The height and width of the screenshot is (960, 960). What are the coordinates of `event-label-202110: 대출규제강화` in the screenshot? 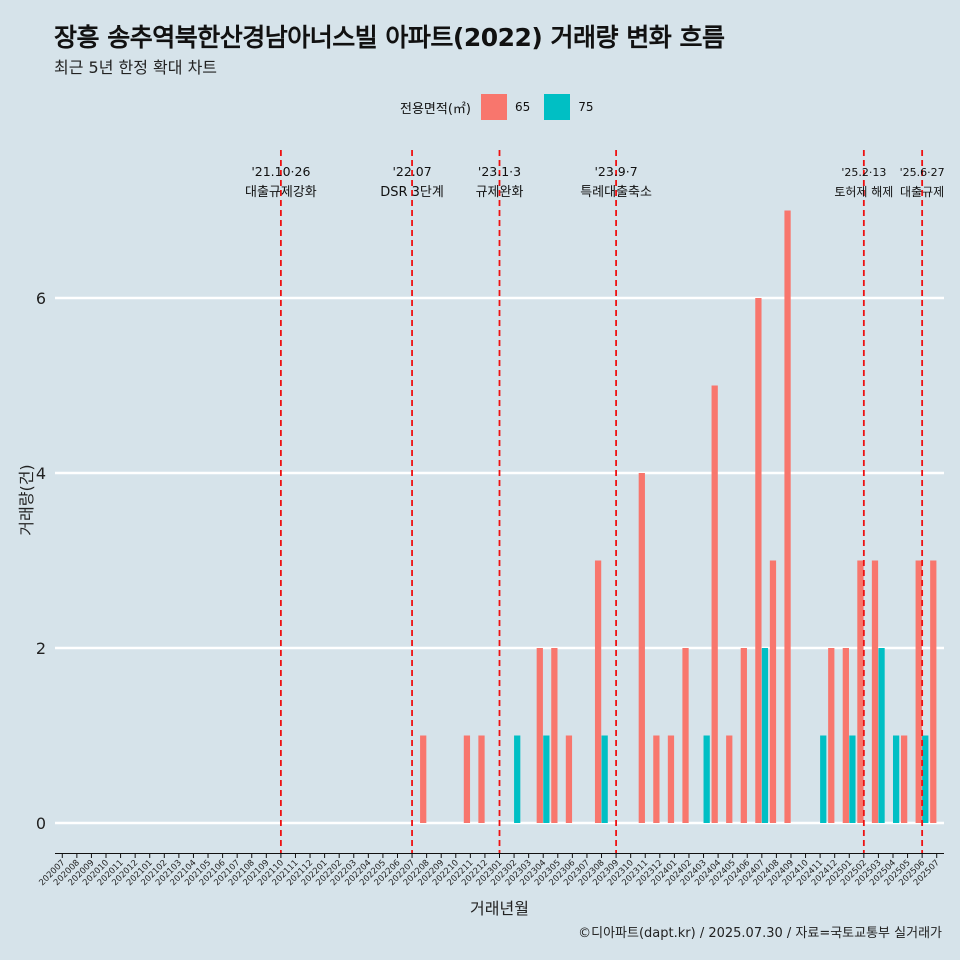 It's located at (281, 192).